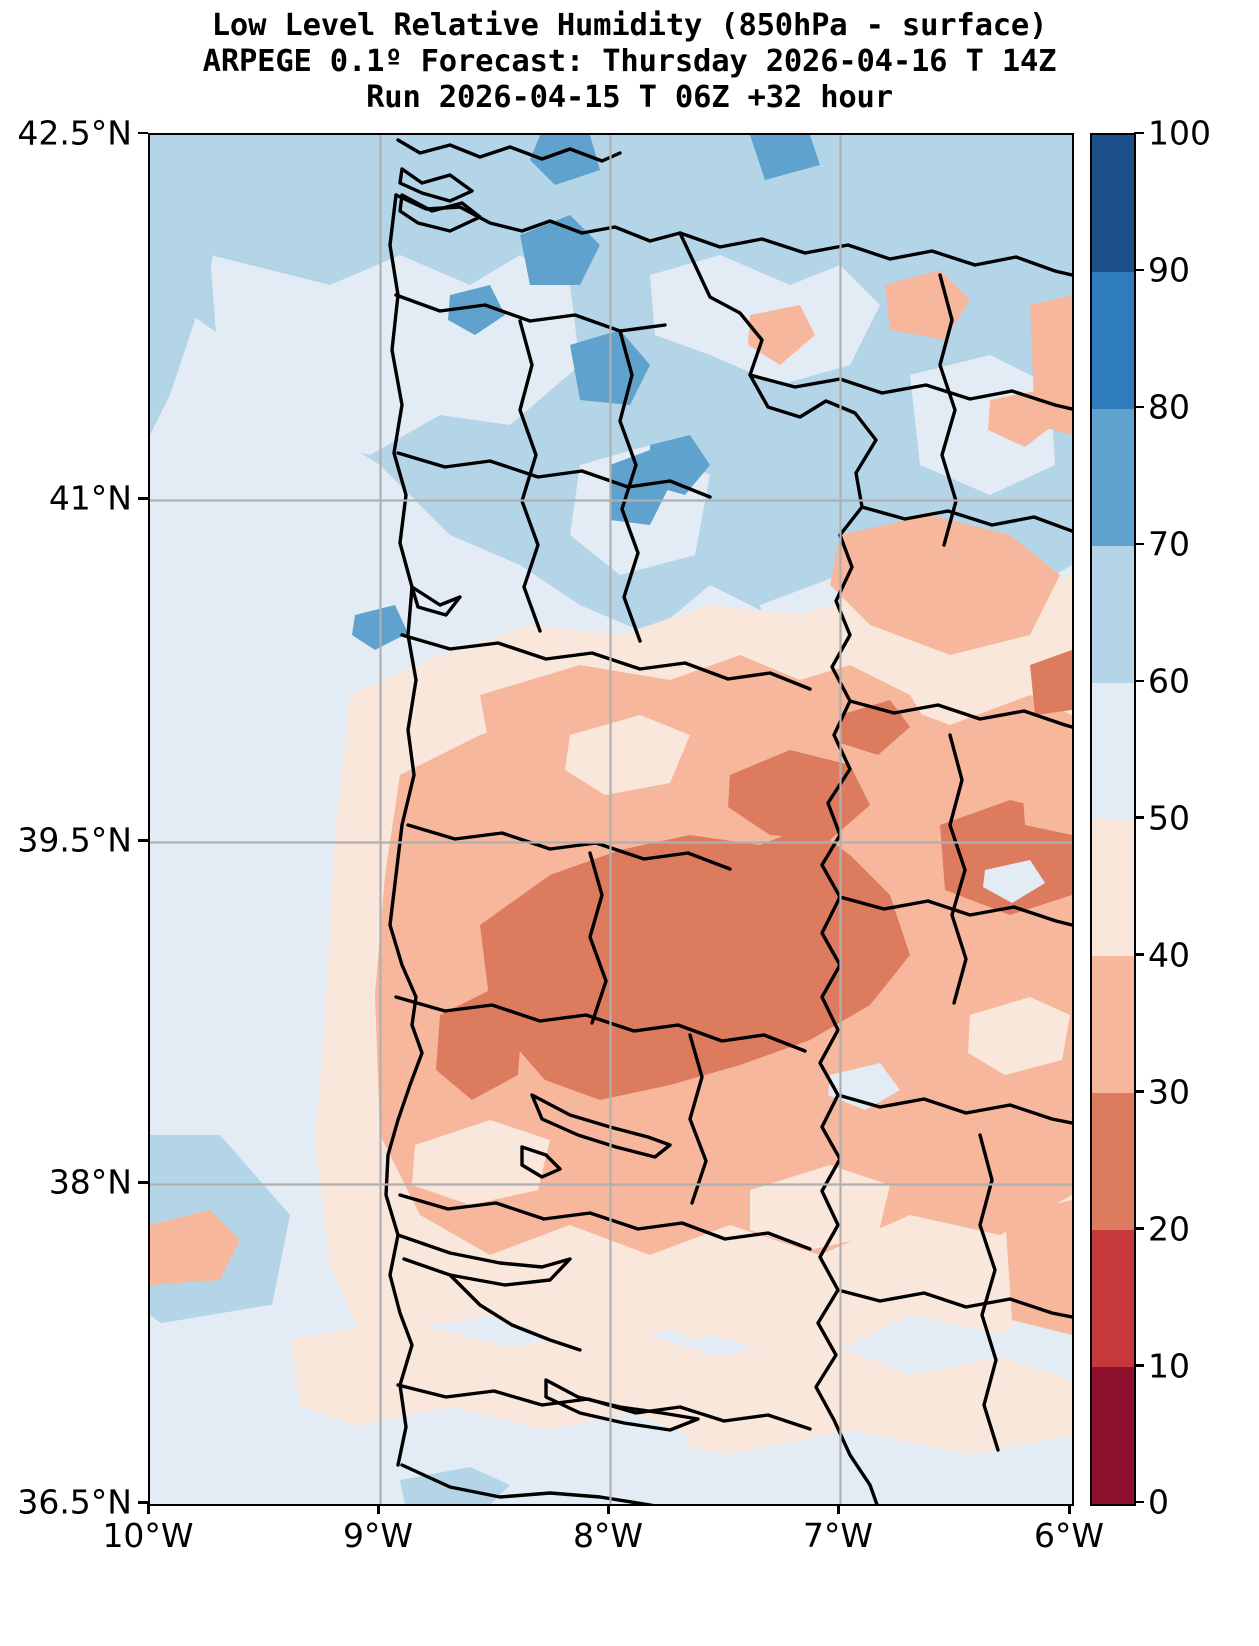 The image size is (1259, 1646). Describe the element at coordinates (148, 1535) in the screenshot. I see `xtick-label-10W: 10°W` at that location.